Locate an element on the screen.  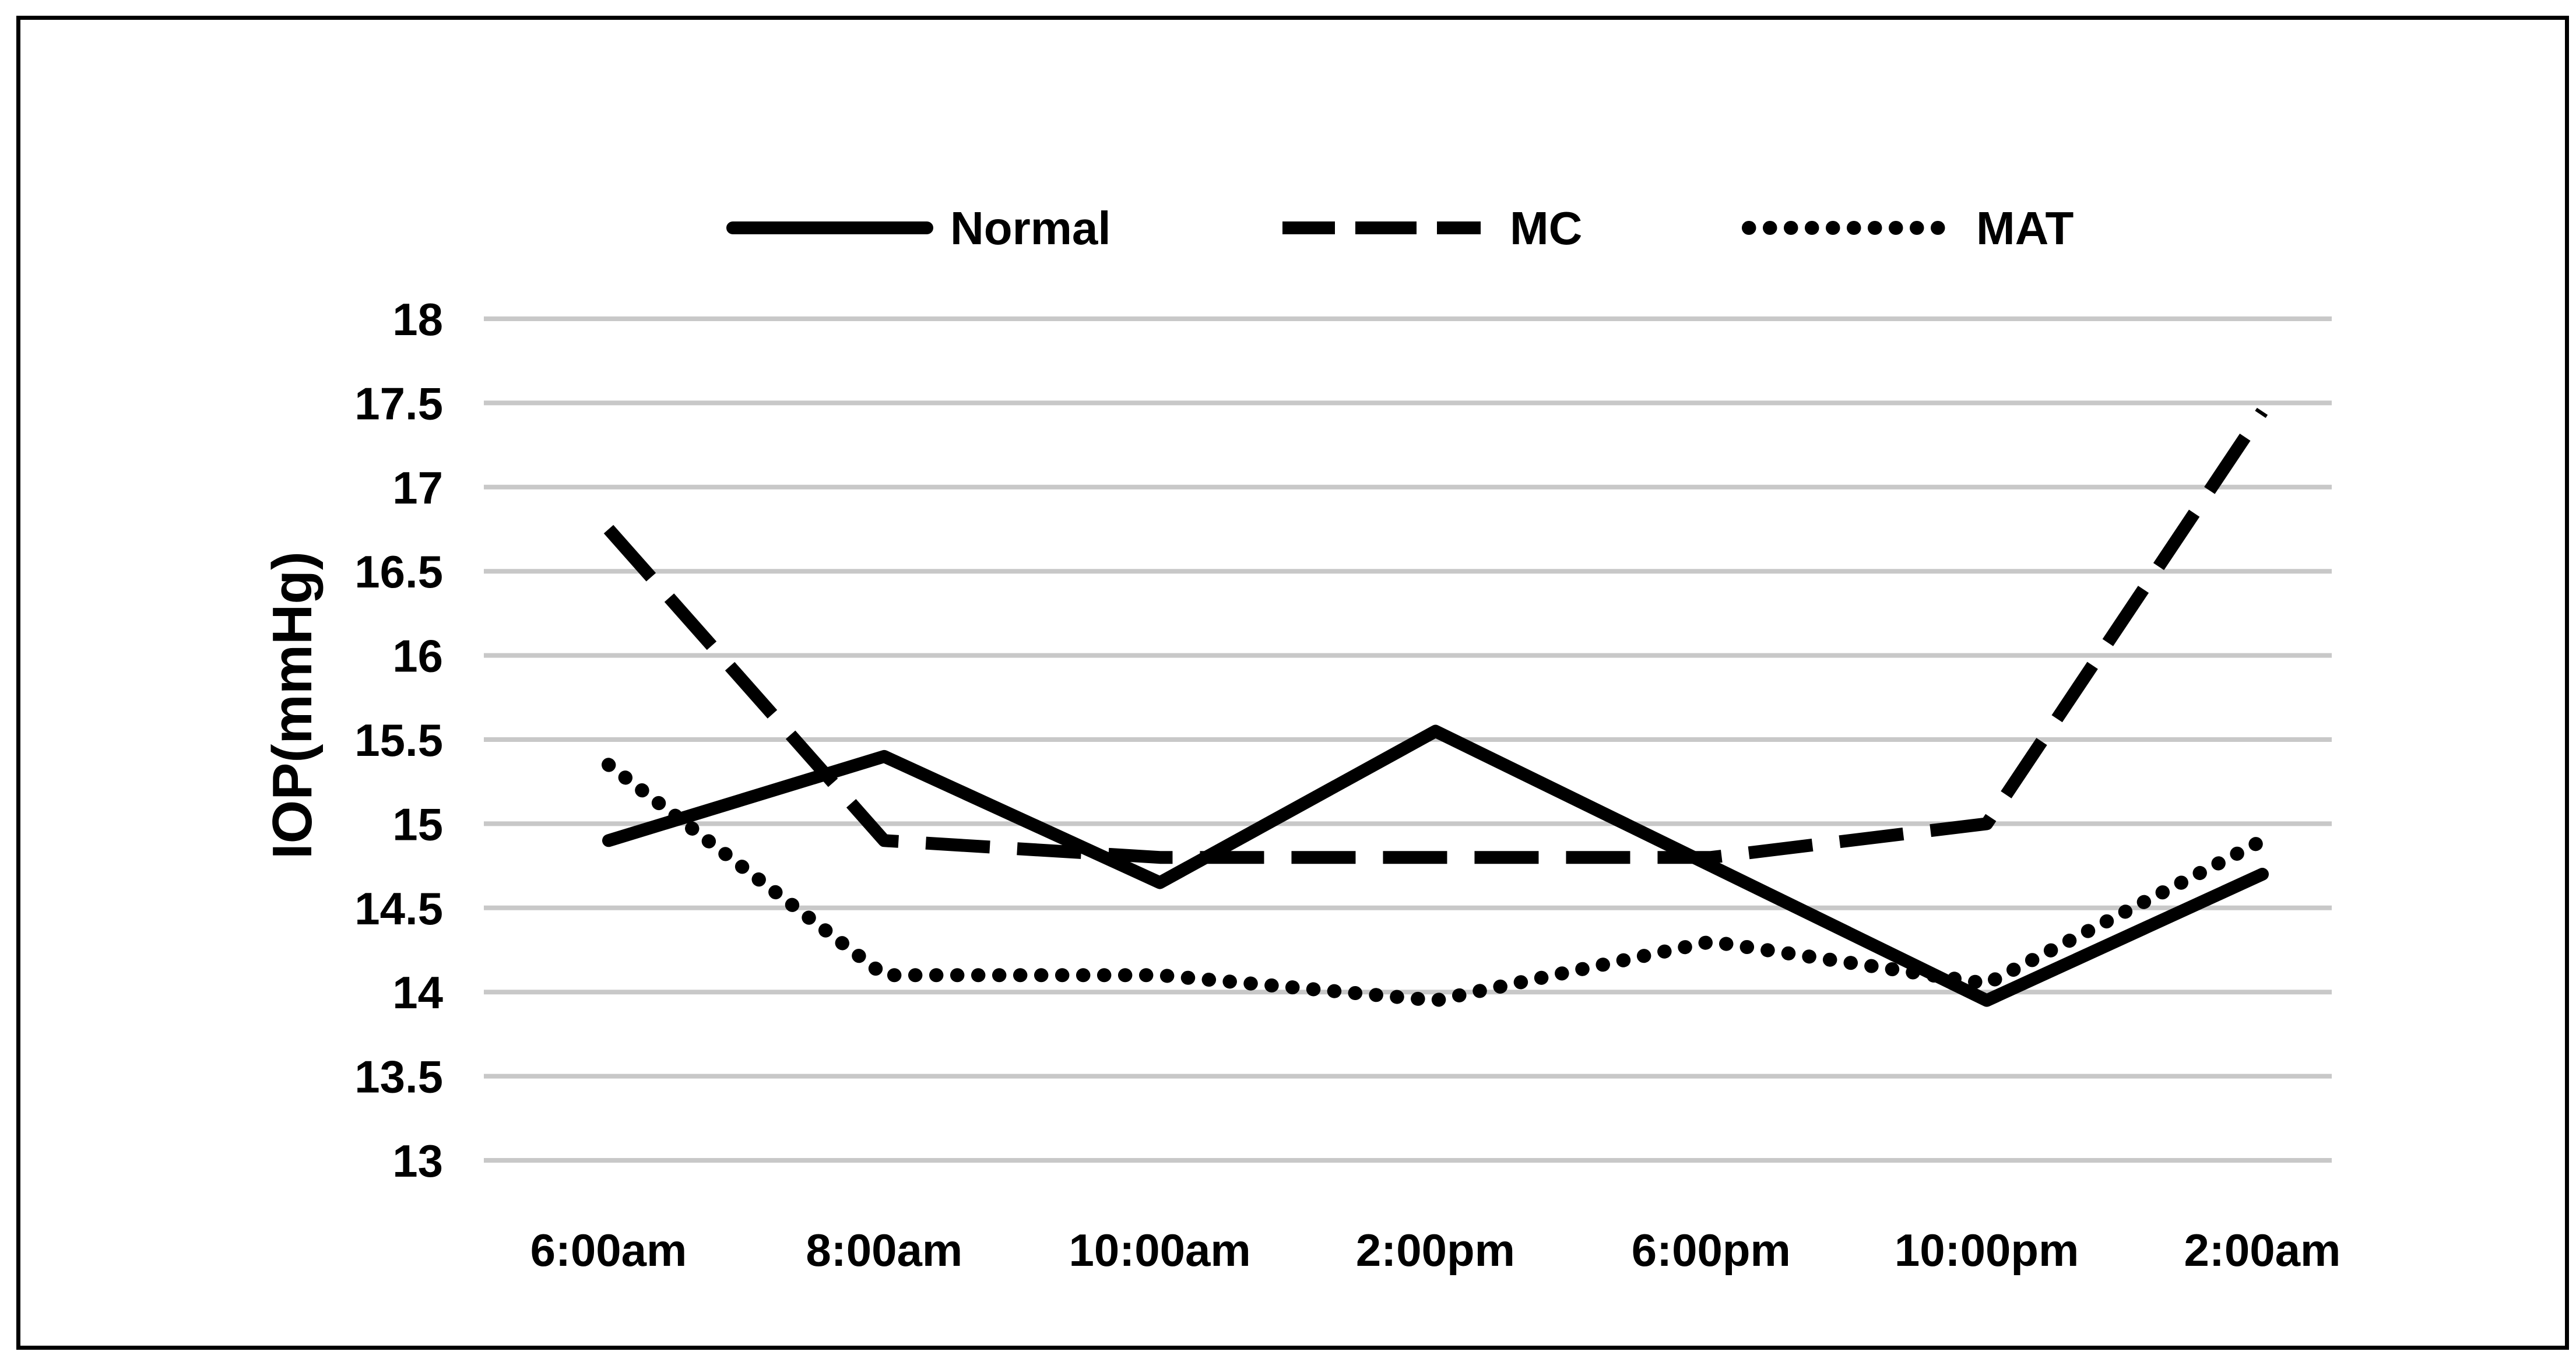
legend-label-mc: MC is located at coordinates (1546, 228).